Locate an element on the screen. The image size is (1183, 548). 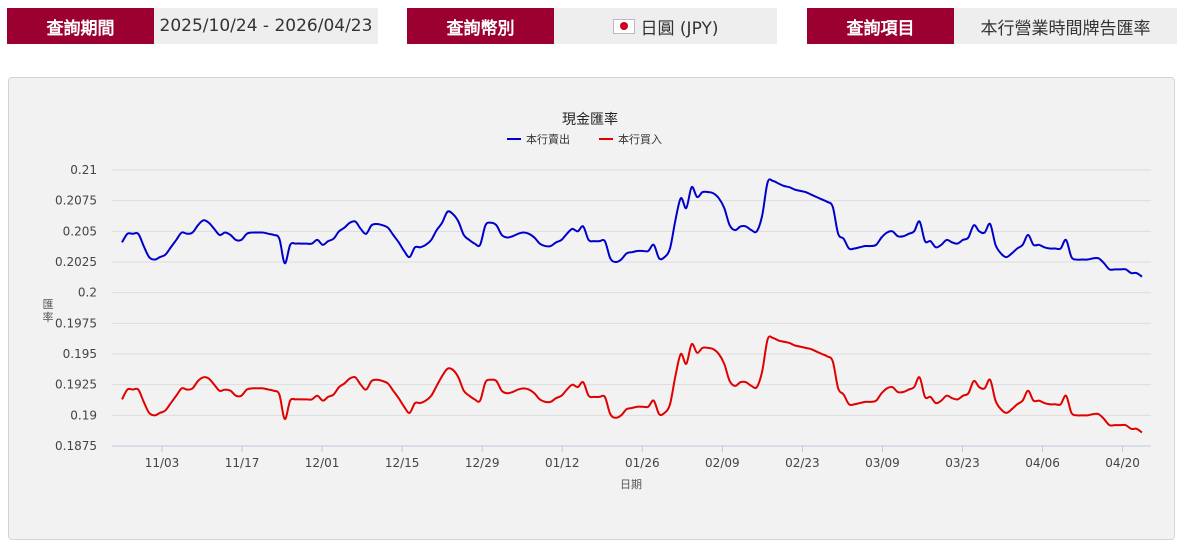
query-currency-label: 查詢幣別 is located at coordinates (480, 26).